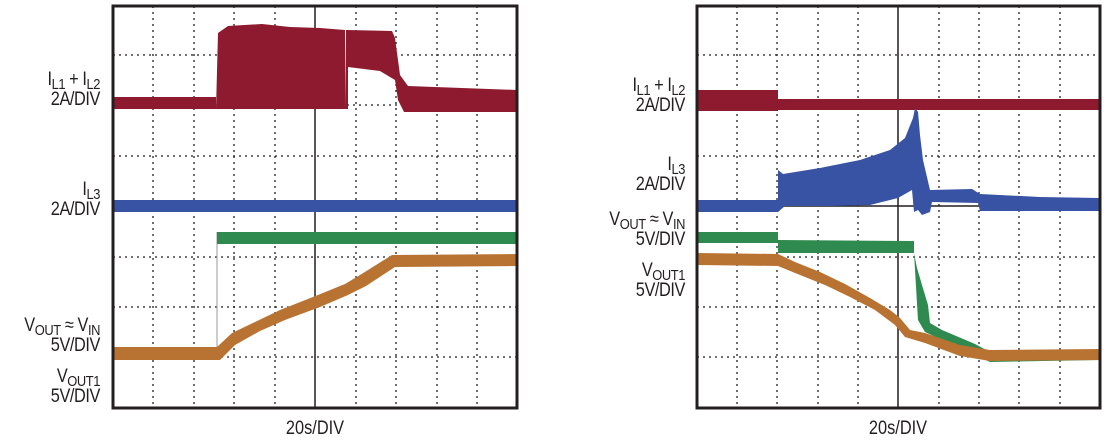  I want to click on trace-vout, so click(898, 297).